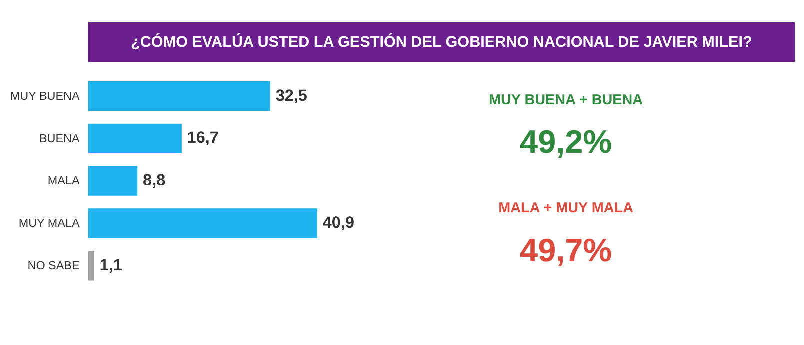 The height and width of the screenshot is (345, 804). What do you see at coordinates (566, 142) in the screenshot?
I see `text: 49,2%` at bounding box center [566, 142].